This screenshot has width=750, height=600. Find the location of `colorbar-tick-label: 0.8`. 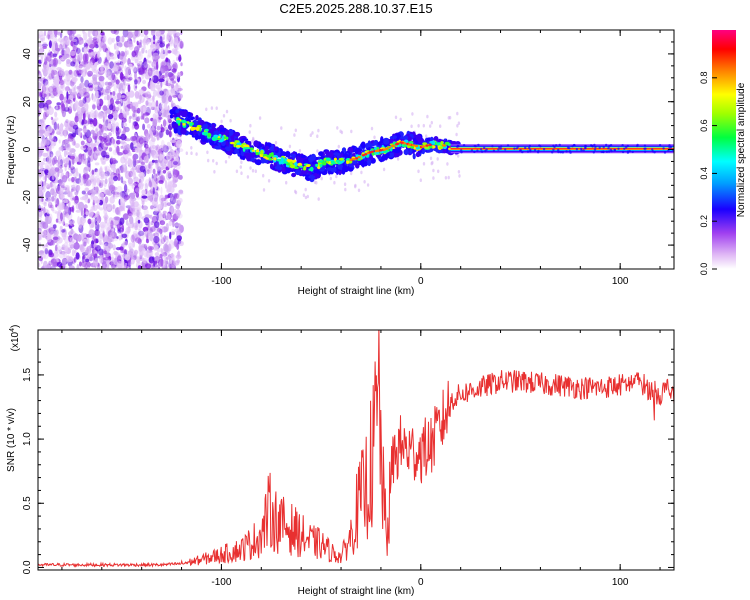

colorbar-tick-label: 0.8 is located at coordinates (704, 78).